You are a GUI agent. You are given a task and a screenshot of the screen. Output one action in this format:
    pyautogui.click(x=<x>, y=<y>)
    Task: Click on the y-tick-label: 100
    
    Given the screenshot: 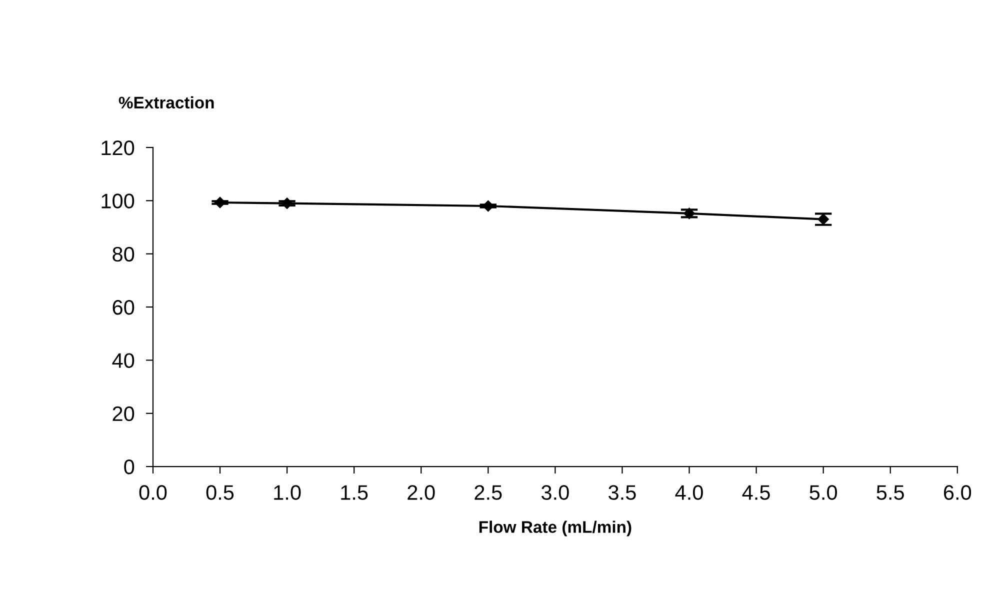 What is the action you would take?
    pyautogui.click(x=118, y=201)
    